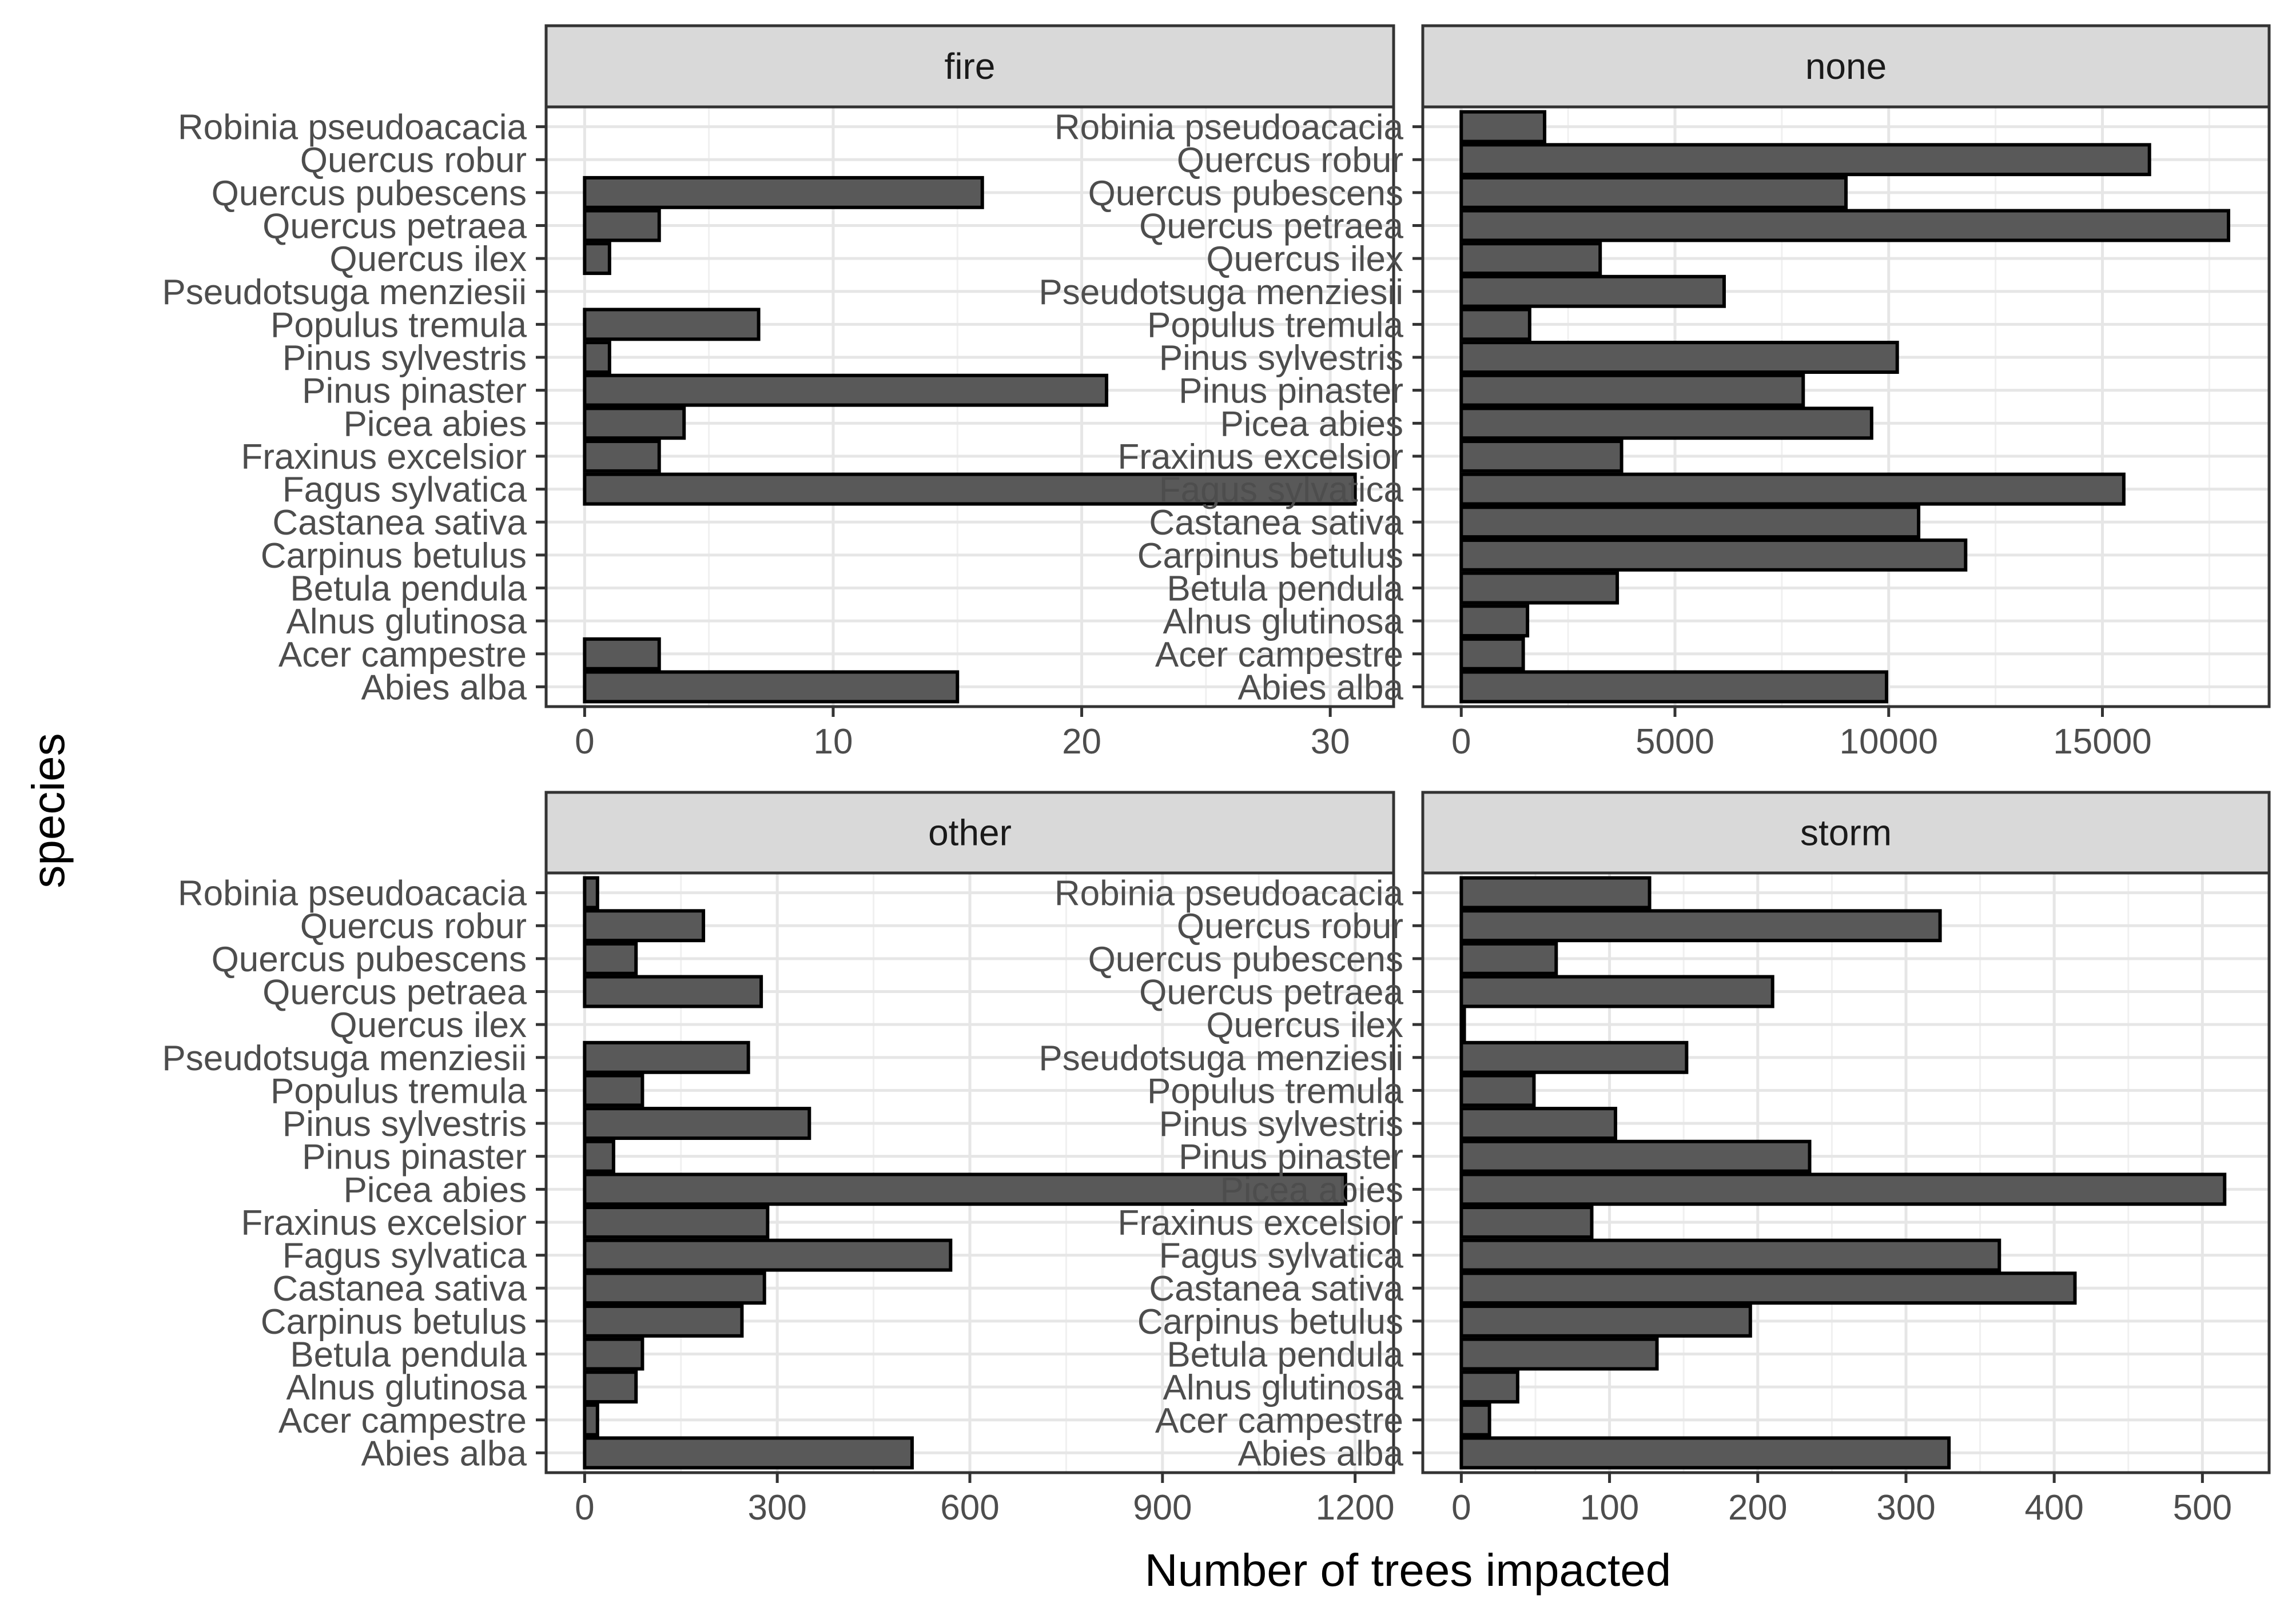  What do you see at coordinates (1538, 1124) in the screenshot?
I see `bar-storm-pinus-sylvestris` at bounding box center [1538, 1124].